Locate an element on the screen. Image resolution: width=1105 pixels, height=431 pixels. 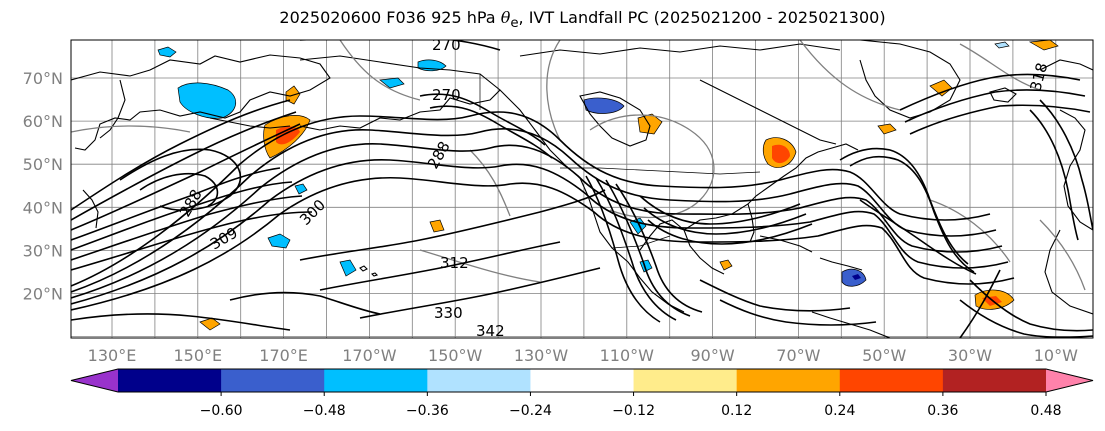
red-patch-gulf-alaska is located at coordinates (288, 135).